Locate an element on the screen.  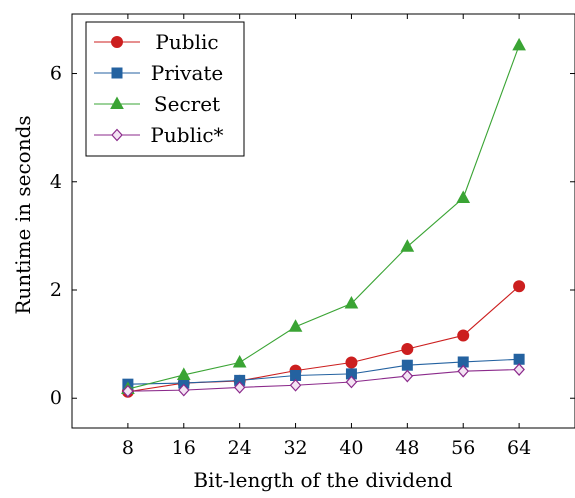
x-tick-label: 8 is located at coordinates (128, 448).